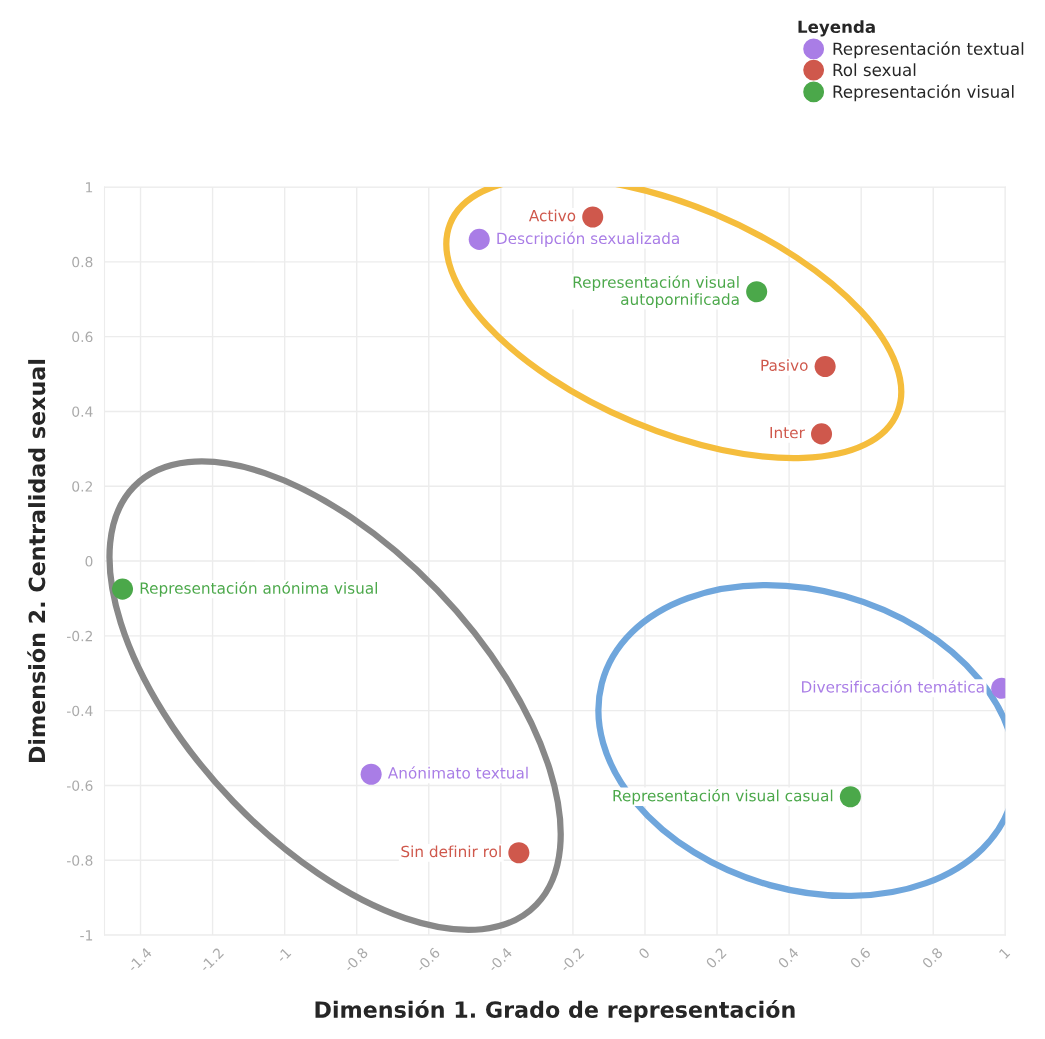  Describe the element at coordinates (36, 561) in the screenshot. I see `y-axis-title: Dimensión 2. Centralidad sexual` at that location.